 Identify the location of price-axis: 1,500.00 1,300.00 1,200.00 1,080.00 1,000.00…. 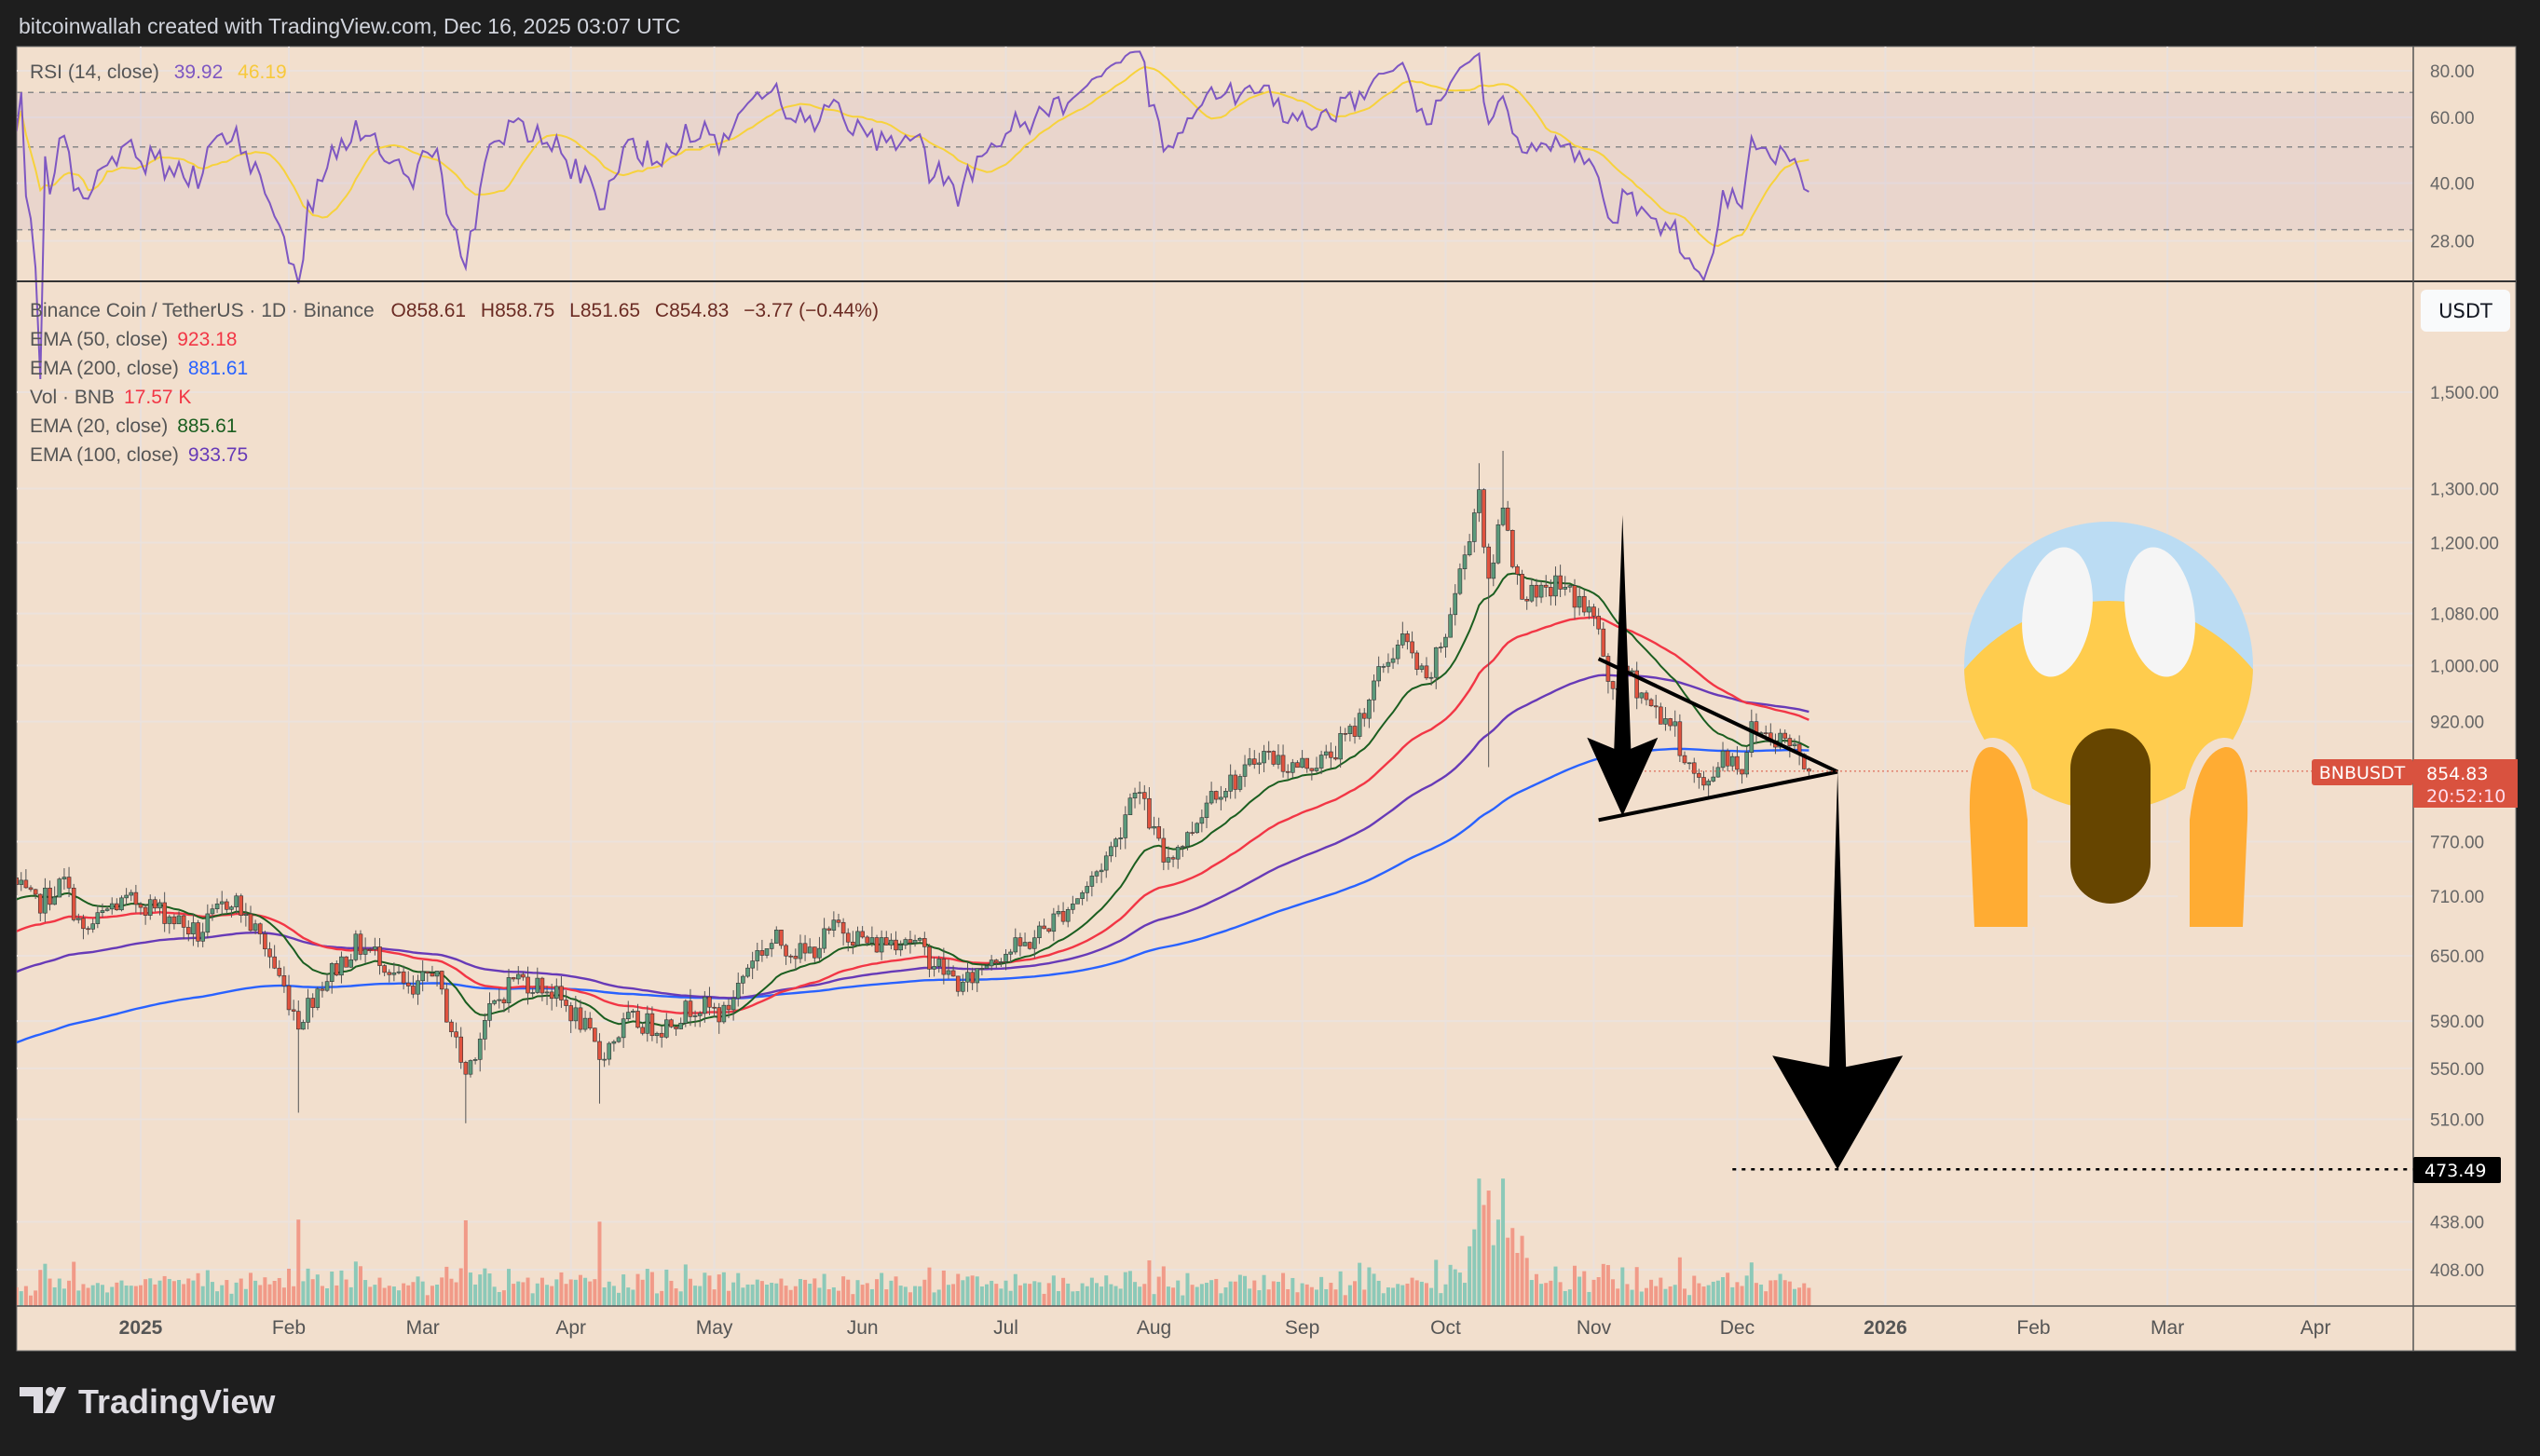
(2465, 832).